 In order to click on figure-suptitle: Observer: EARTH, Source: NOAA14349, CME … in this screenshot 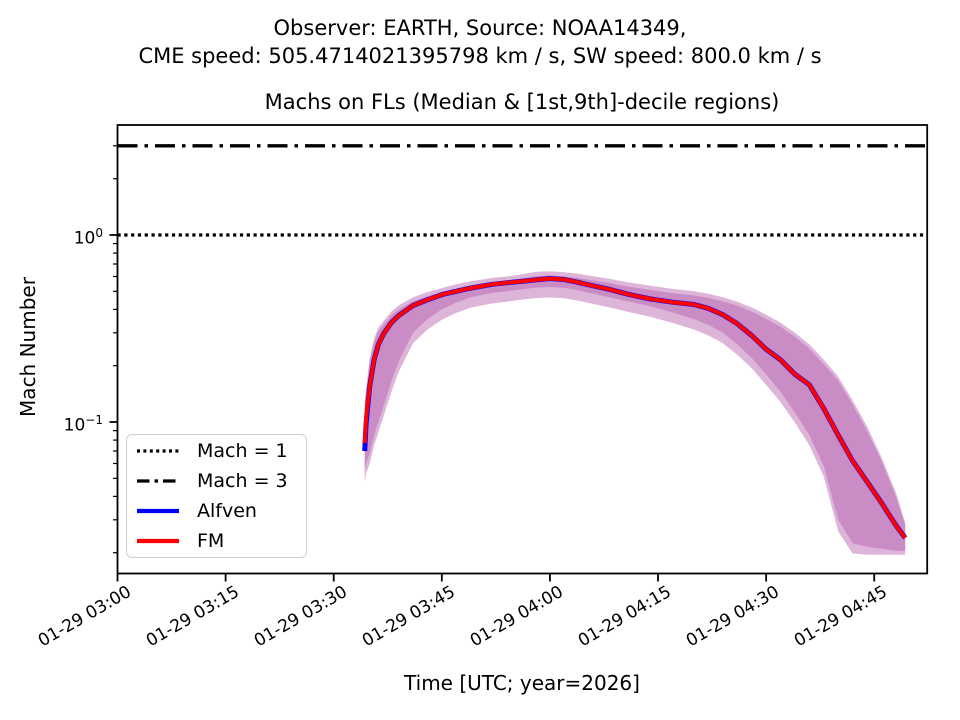, I will do `click(479, 42)`.